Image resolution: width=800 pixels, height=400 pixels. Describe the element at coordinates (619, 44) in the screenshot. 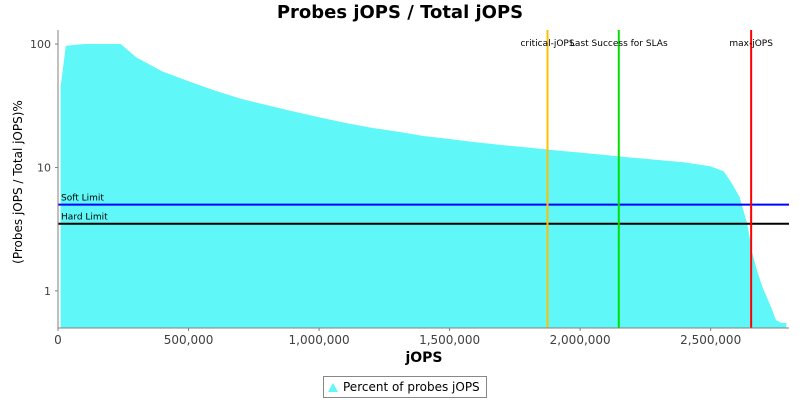

I see `v-marker-label-1: Last Success for SLAs` at that location.